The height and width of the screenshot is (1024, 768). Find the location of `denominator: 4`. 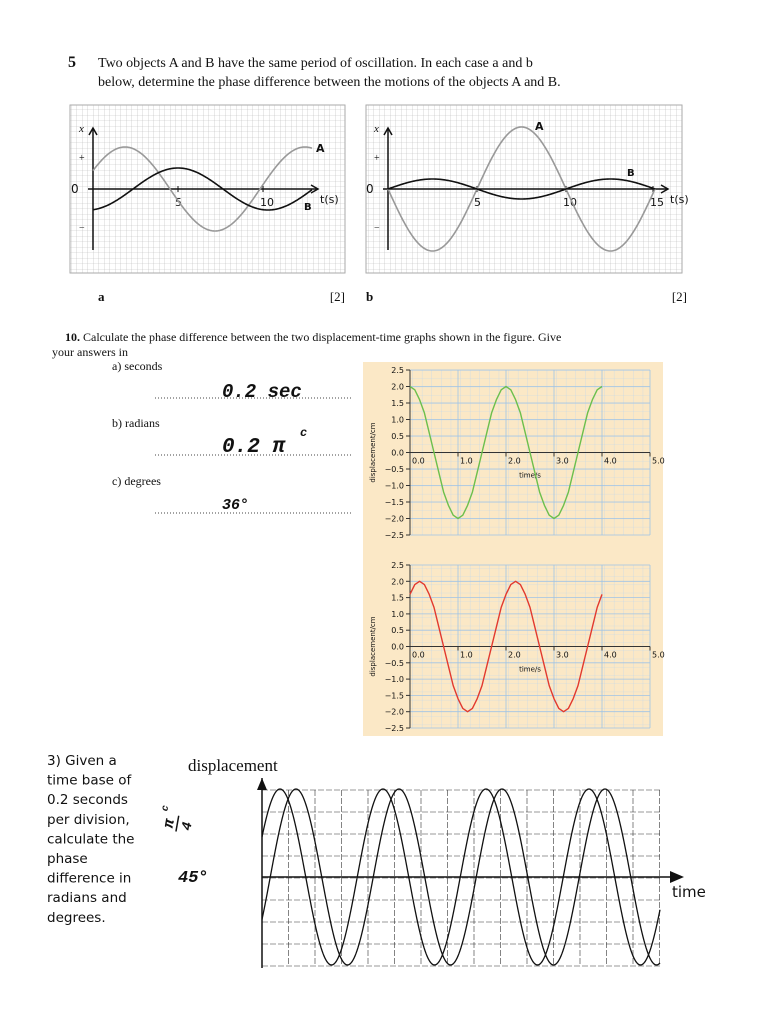

denominator: 4 is located at coordinates (187, 826).